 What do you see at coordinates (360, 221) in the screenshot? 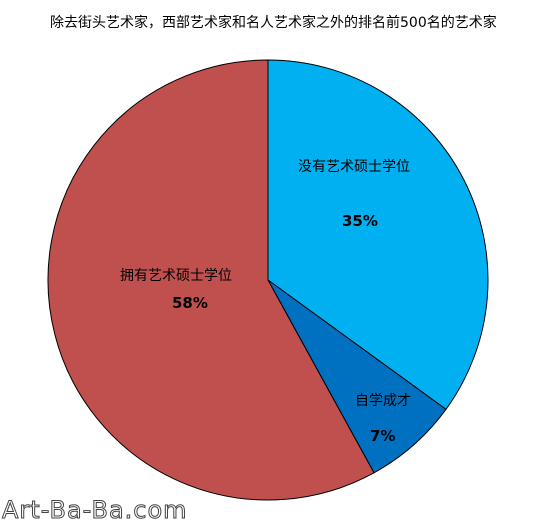
I see `value-label: 35%` at bounding box center [360, 221].